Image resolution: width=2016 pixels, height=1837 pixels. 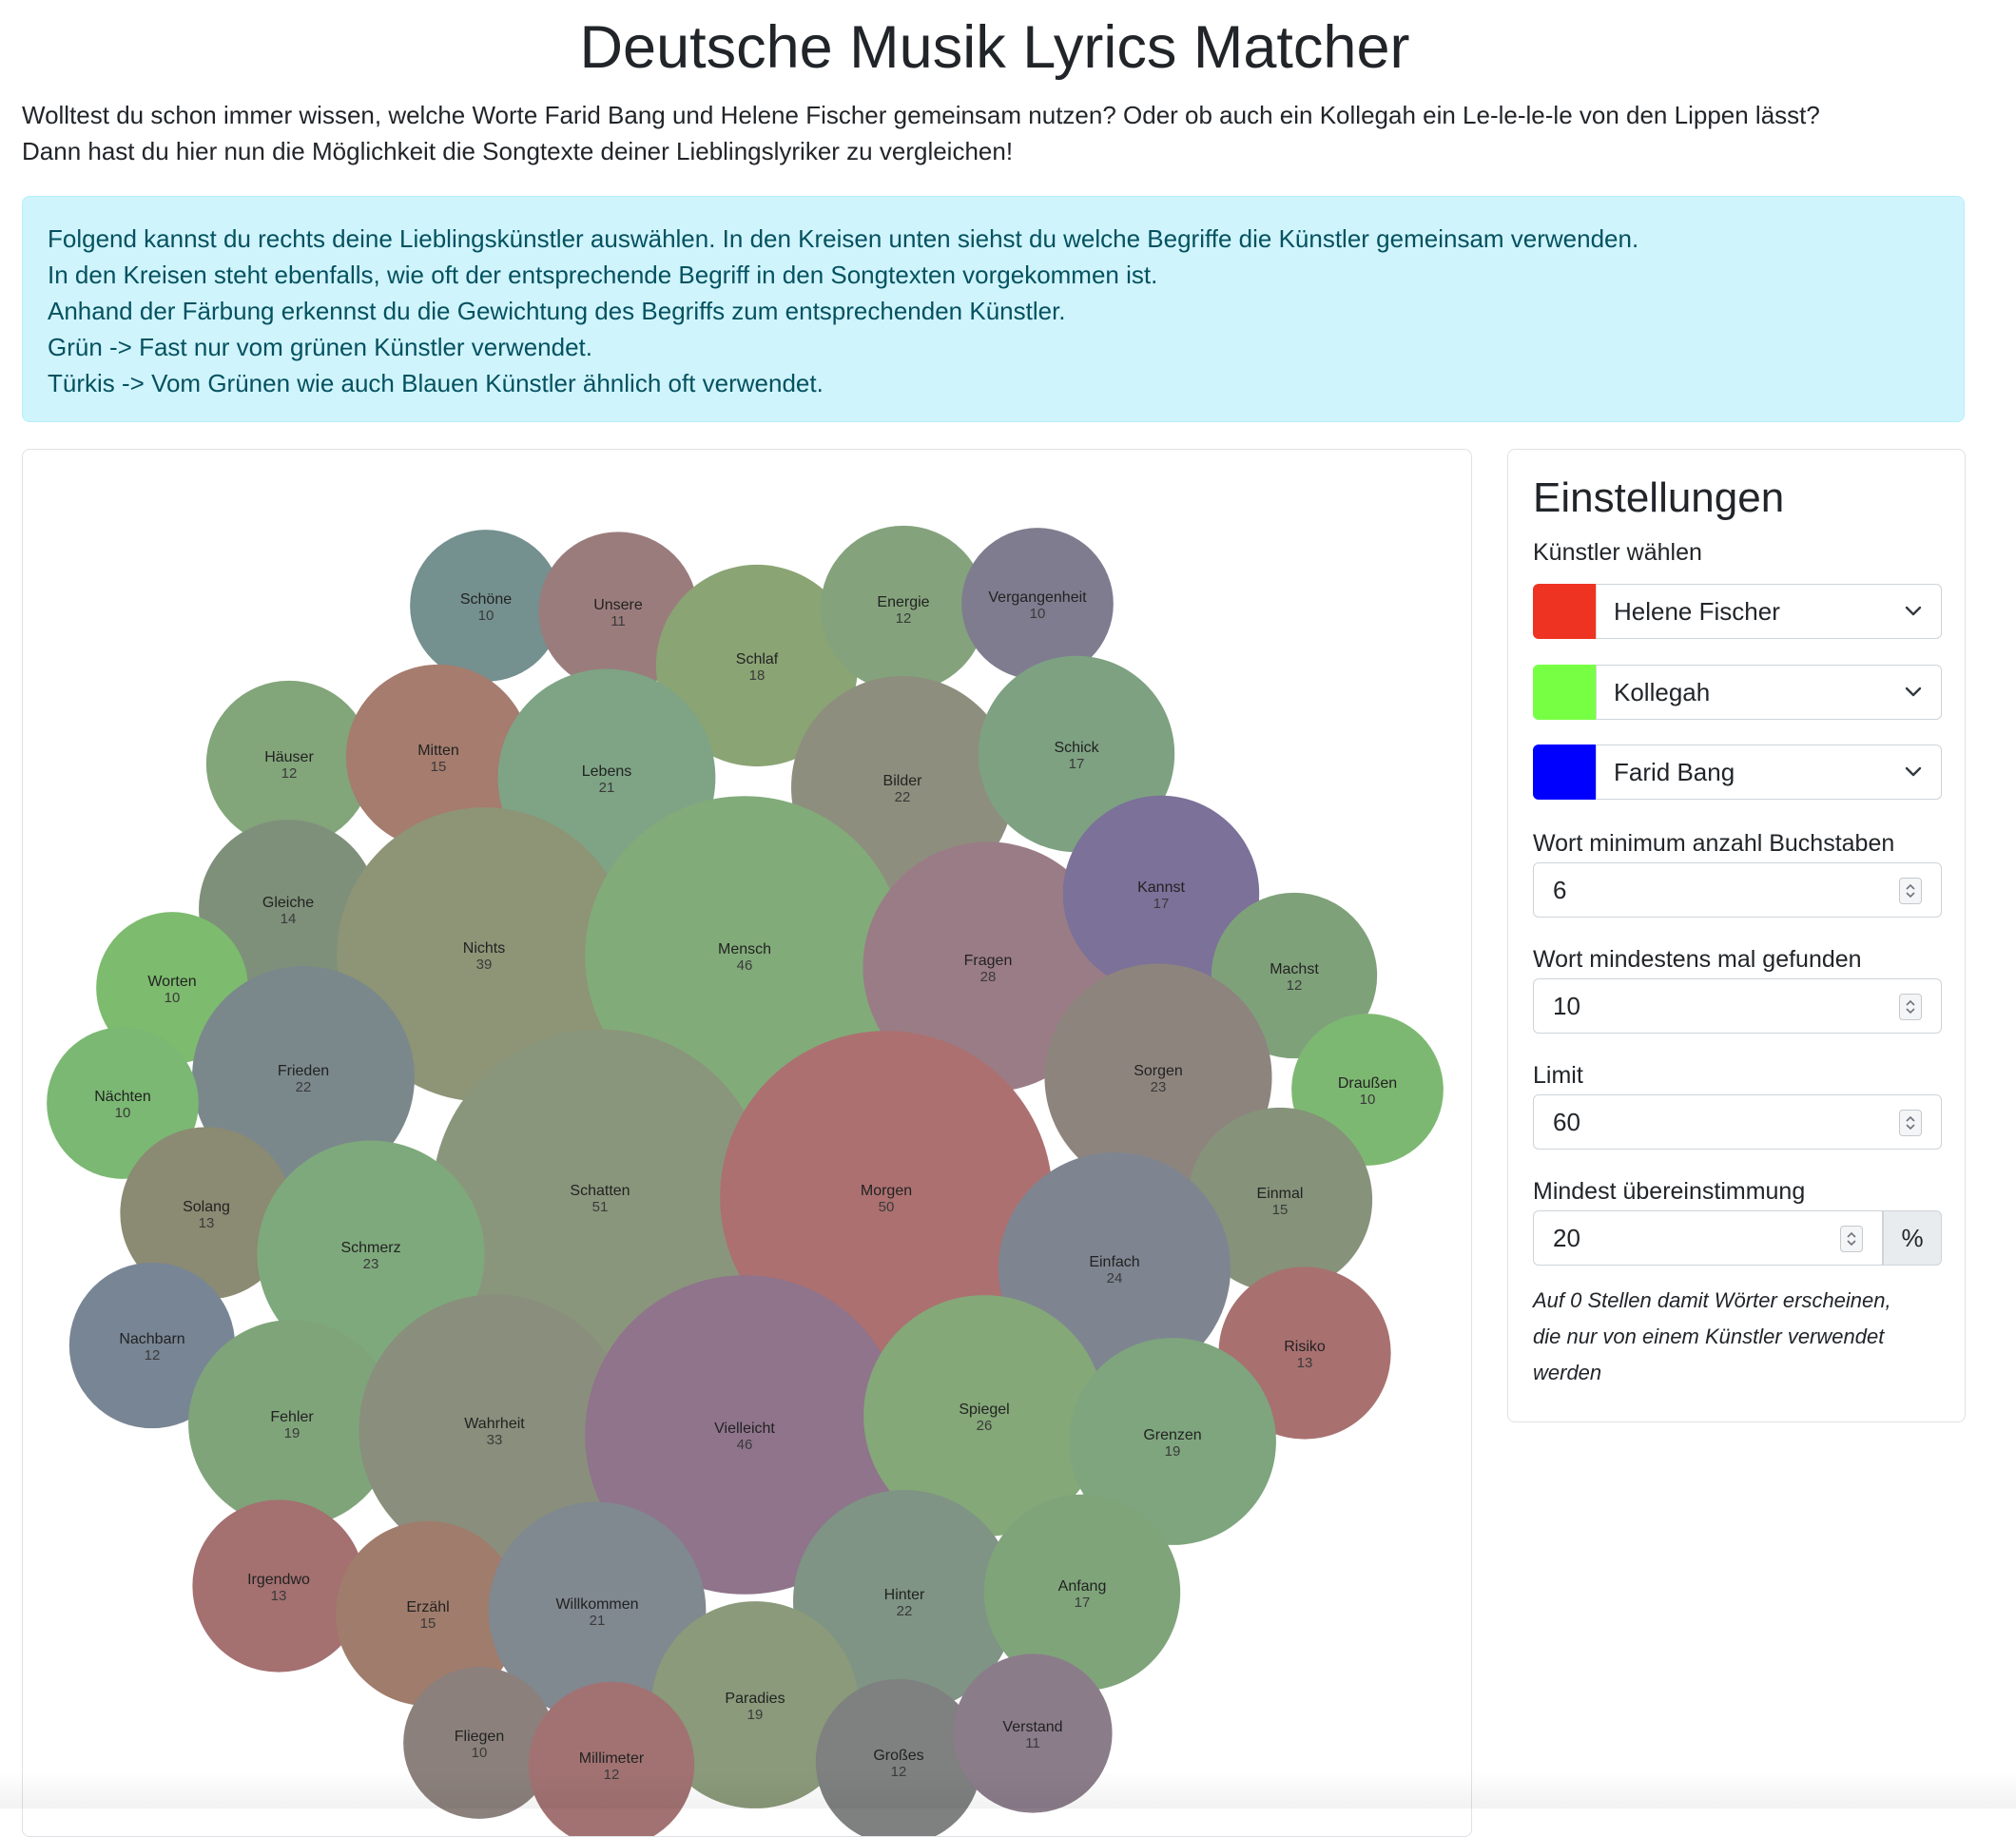 What do you see at coordinates (1738, 1006) in the screenshot?
I see `min-found-input: 10` at bounding box center [1738, 1006].